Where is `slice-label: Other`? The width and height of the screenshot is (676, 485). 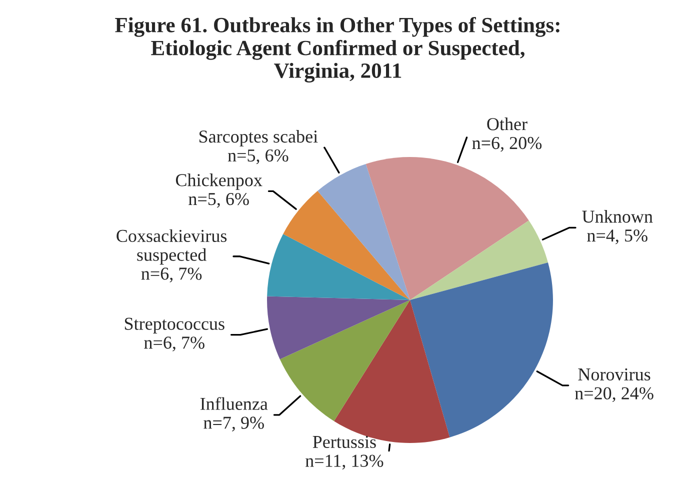
slice-label: Other is located at coordinates (507, 124).